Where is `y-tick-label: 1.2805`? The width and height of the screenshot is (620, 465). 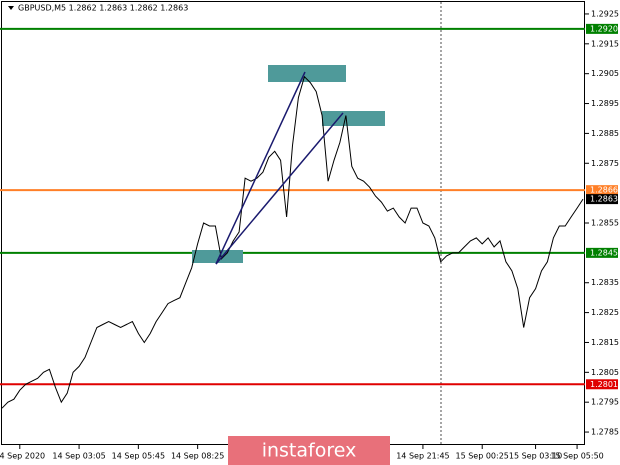
y-tick-label: 1.2805 is located at coordinates (605, 372).